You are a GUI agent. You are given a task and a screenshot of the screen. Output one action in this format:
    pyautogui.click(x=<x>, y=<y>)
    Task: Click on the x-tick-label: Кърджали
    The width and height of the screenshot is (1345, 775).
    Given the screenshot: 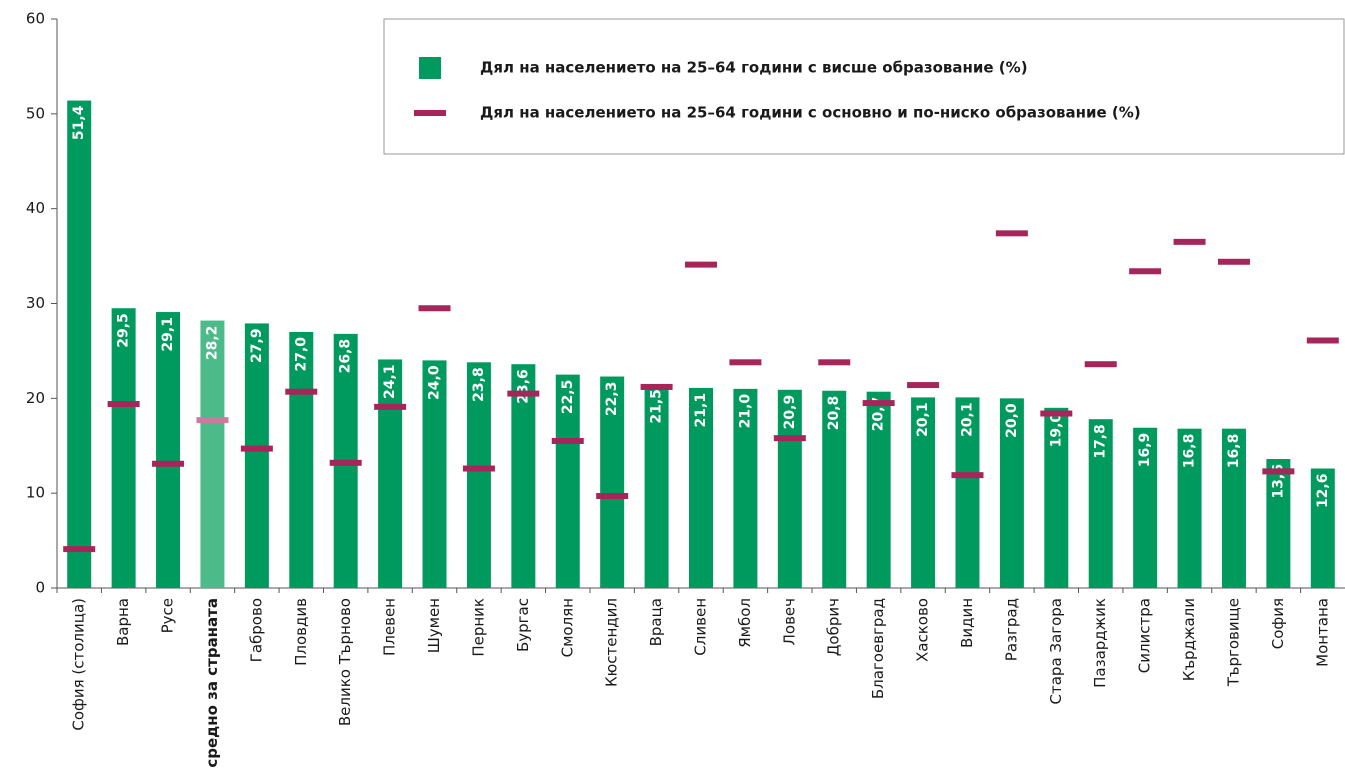 What is the action you would take?
    pyautogui.click(x=1189, y=639)
    